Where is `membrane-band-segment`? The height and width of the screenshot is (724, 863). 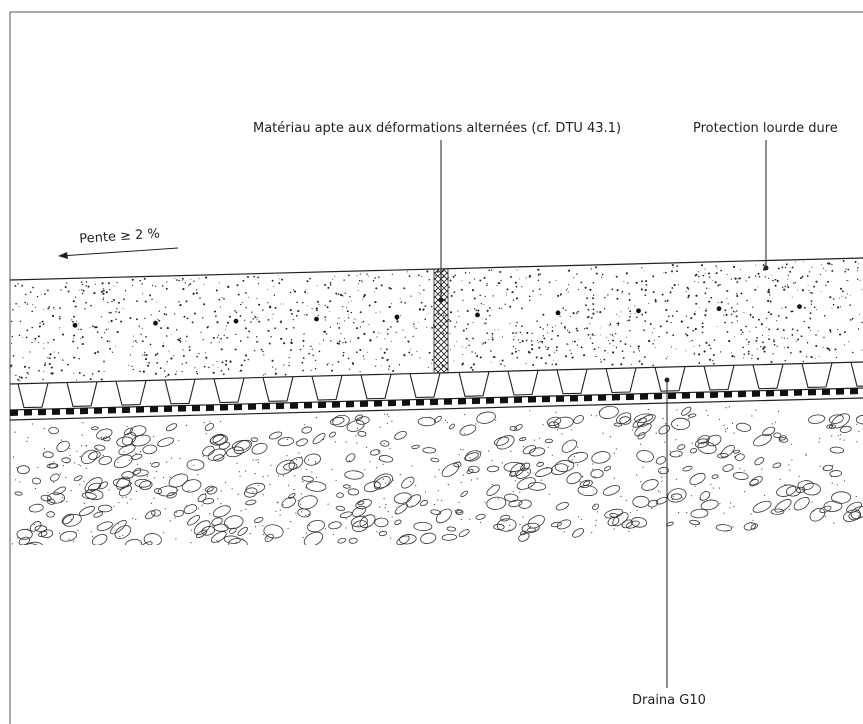
membrane-band-segment is located at coordinates (350, 404).